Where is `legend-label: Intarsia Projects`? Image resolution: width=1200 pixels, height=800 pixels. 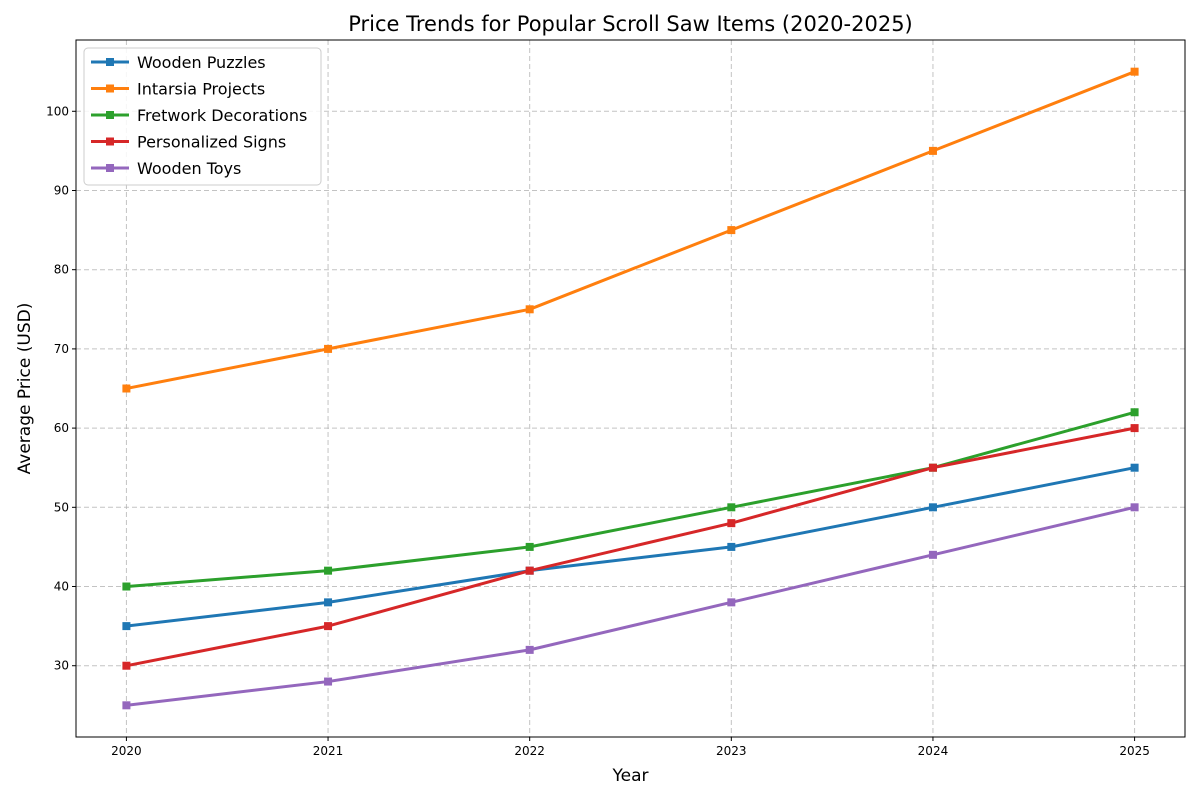 legend-label: Intarsia Projects is located at coordinates (201, 89).